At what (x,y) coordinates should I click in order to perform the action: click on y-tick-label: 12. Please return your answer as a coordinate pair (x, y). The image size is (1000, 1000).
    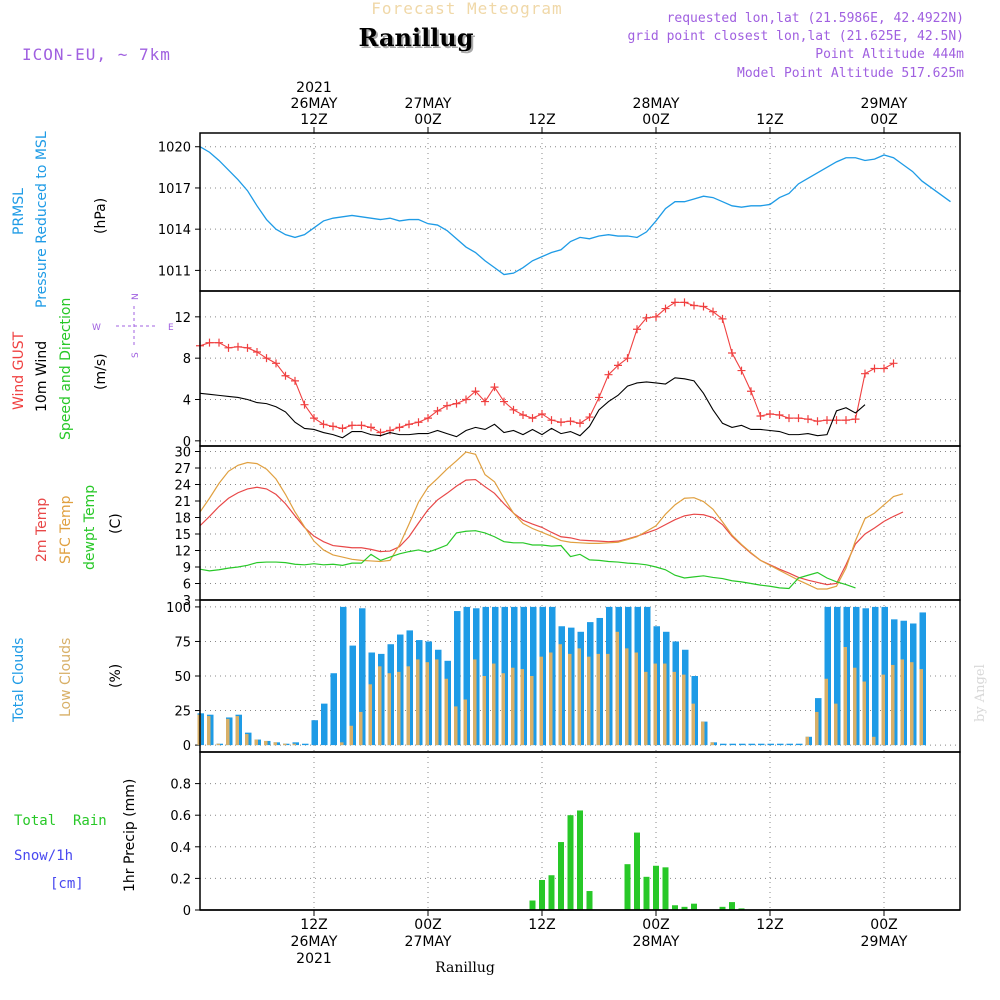
    Looking at the image, I should click on (182, 318).